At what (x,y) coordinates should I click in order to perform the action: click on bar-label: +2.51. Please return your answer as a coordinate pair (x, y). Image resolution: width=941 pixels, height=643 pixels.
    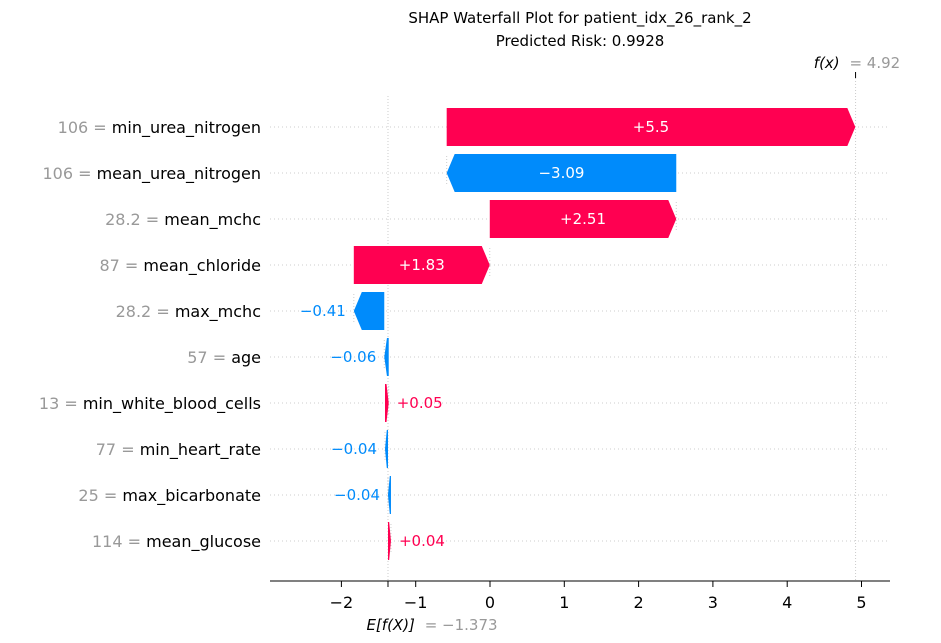
    Looking at the image, I should click on (583, 219).